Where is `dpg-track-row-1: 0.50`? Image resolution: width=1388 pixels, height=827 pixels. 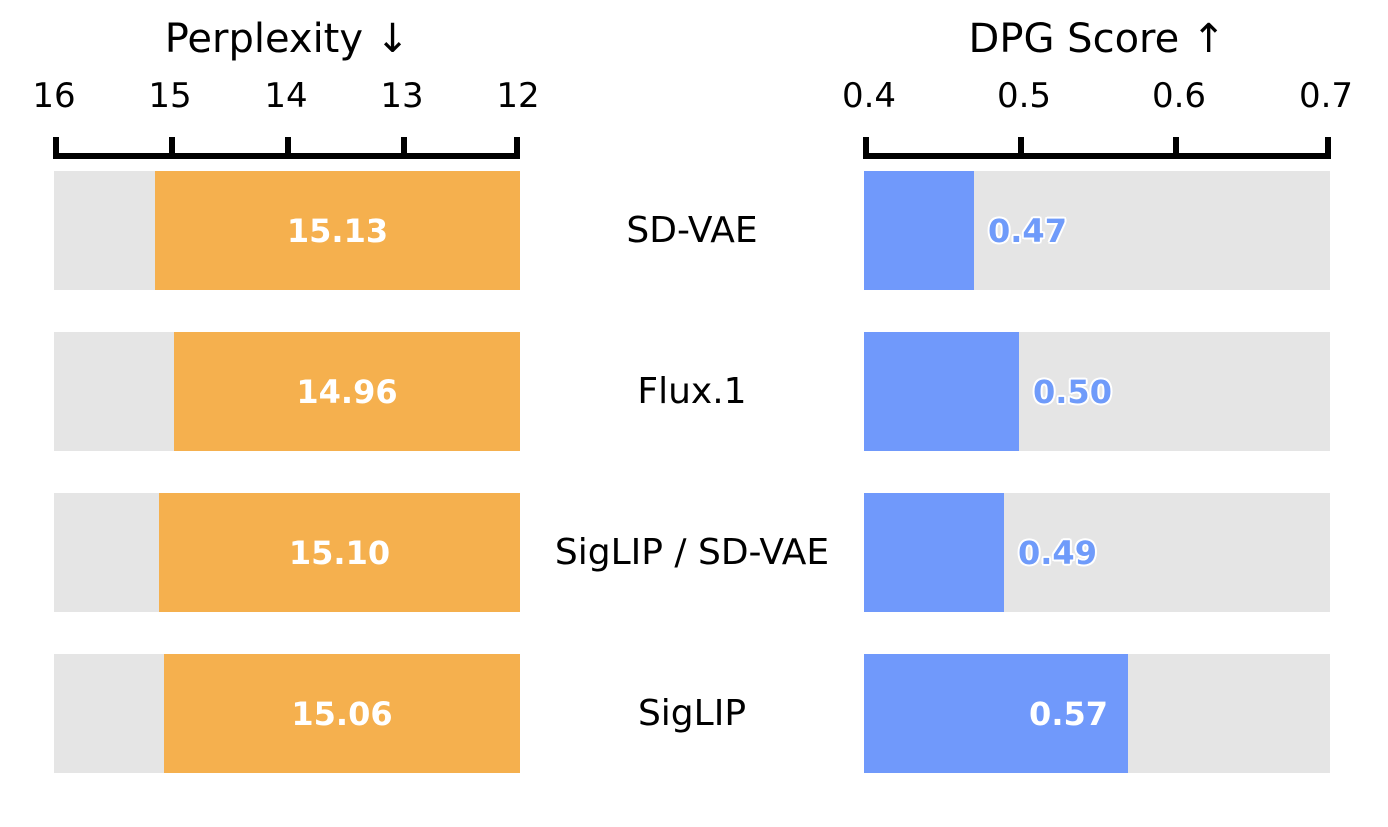 dpg-track-row-1: 0.50 is located at coordinates (1097, 391).